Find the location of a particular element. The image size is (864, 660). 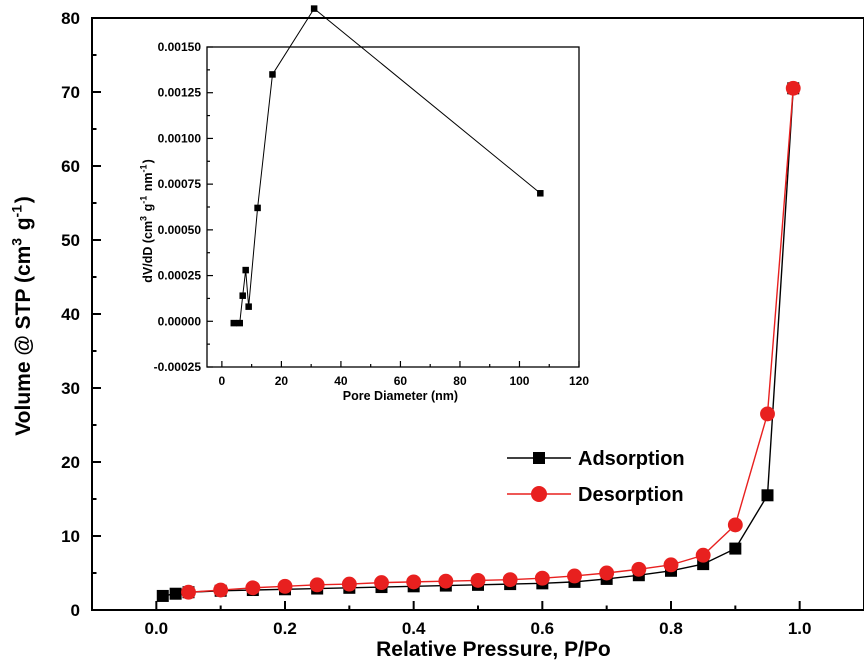

y-tick-label: 0.00025 is located at coordinates (180, 276).